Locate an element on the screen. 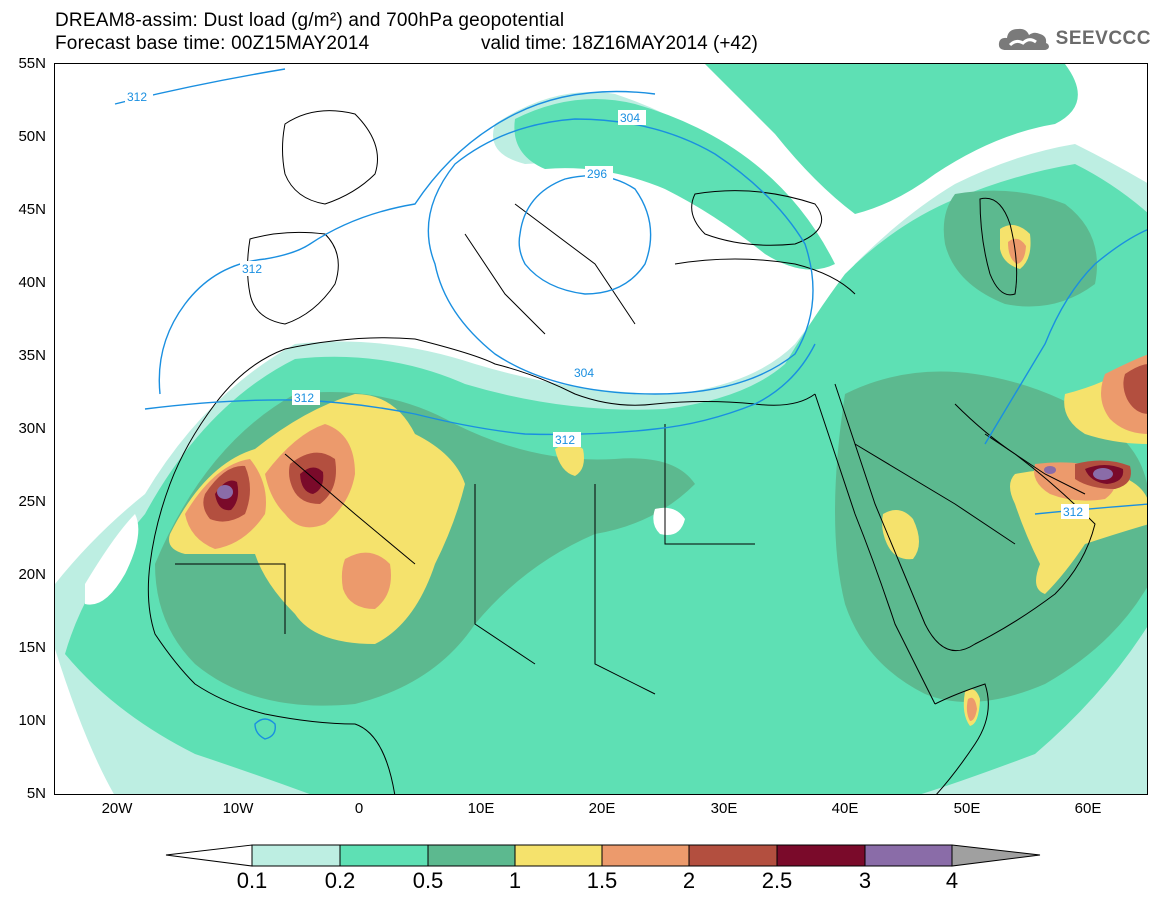 The image size is (1165, 907). forecast-base-time: Forecast base time: 00Z15MAY2014 is located at coordinates (212, 43).